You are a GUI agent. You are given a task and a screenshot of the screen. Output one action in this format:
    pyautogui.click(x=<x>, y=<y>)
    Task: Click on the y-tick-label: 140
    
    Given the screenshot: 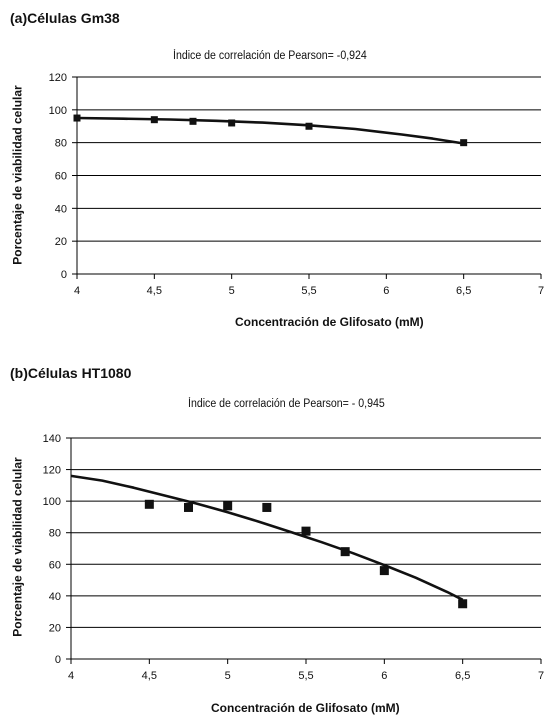 What is the action you would take?
    pyautogui.click(x=52, y=439)
    